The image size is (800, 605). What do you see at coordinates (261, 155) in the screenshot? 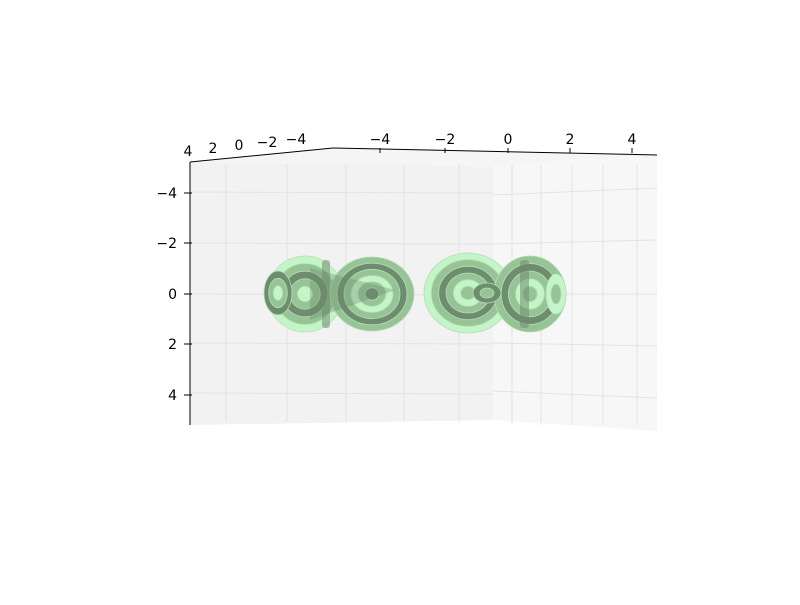
I see `y-axis-line` at bounding box center [261, 155].